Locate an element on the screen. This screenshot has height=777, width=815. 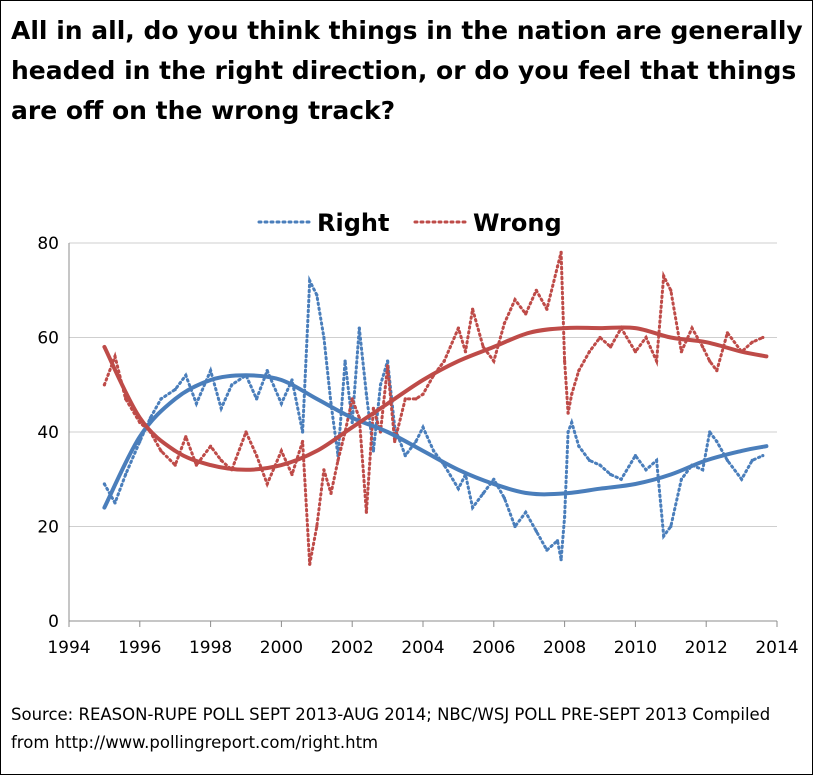
x-tick-label: 1994 is located at coordinates (68, 648).